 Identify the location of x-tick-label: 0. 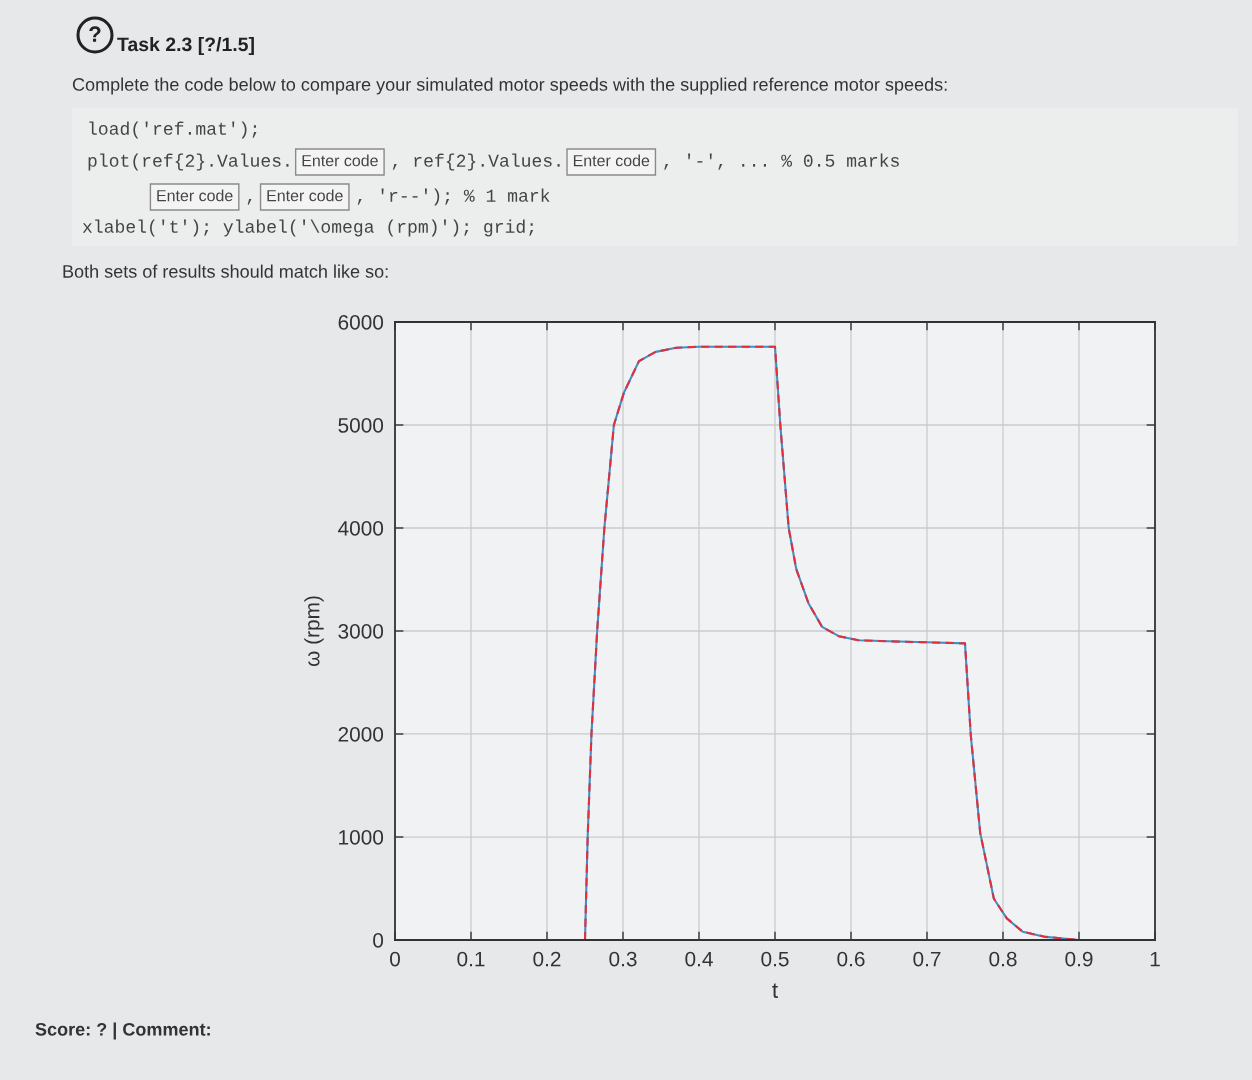
(395, 959).